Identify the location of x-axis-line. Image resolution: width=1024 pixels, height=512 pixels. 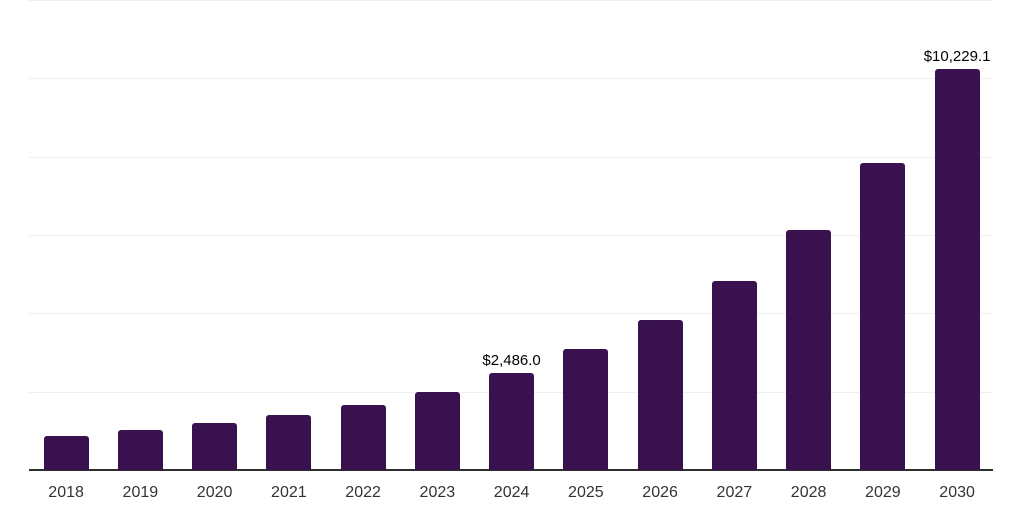
(511, 470).